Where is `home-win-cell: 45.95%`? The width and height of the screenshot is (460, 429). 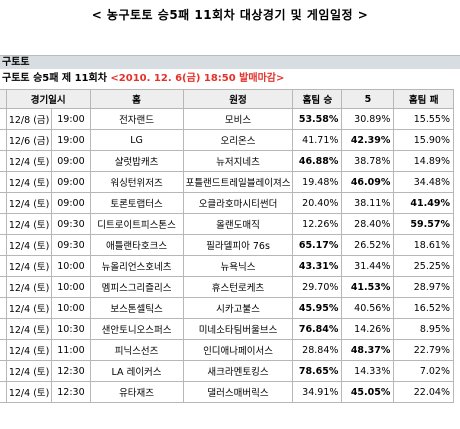
home-win-cell: 45.95% is located at coordinates (317, 308).